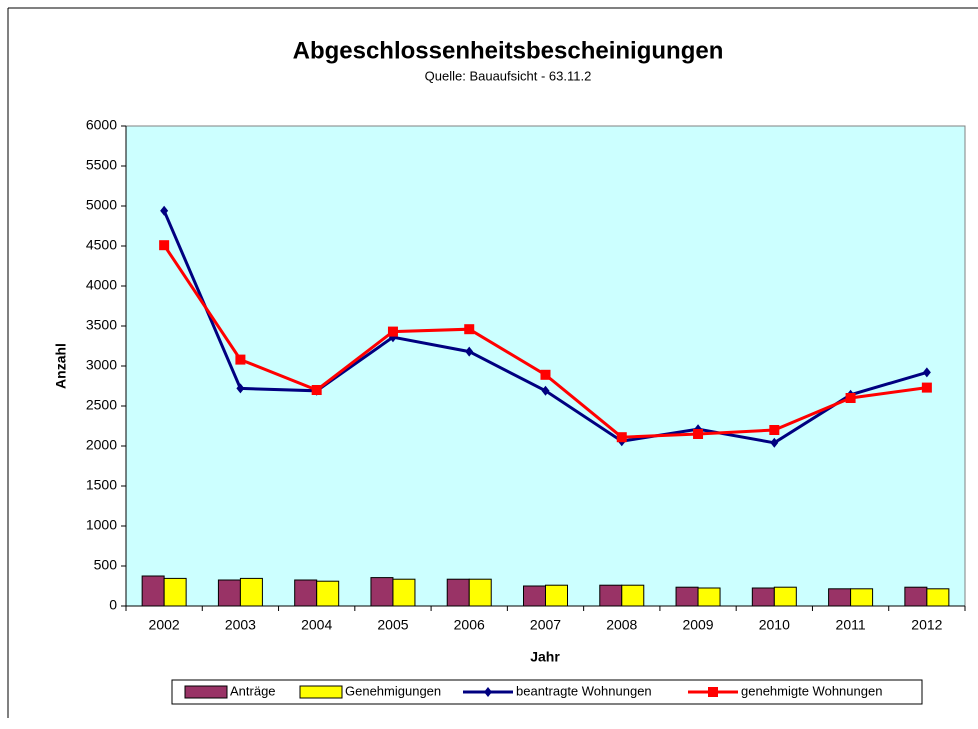  Describe the element at coordinates (545, 625) in the screenshot. I see `x-tick-label: 2007` at that location.